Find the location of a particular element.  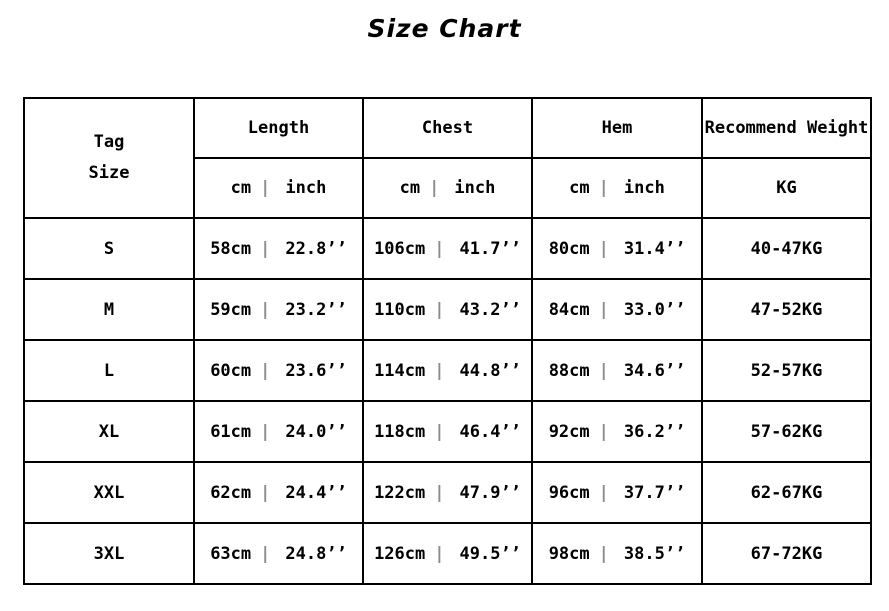

chest-inch: 41.7’’ is located at coordinates (490, 248).